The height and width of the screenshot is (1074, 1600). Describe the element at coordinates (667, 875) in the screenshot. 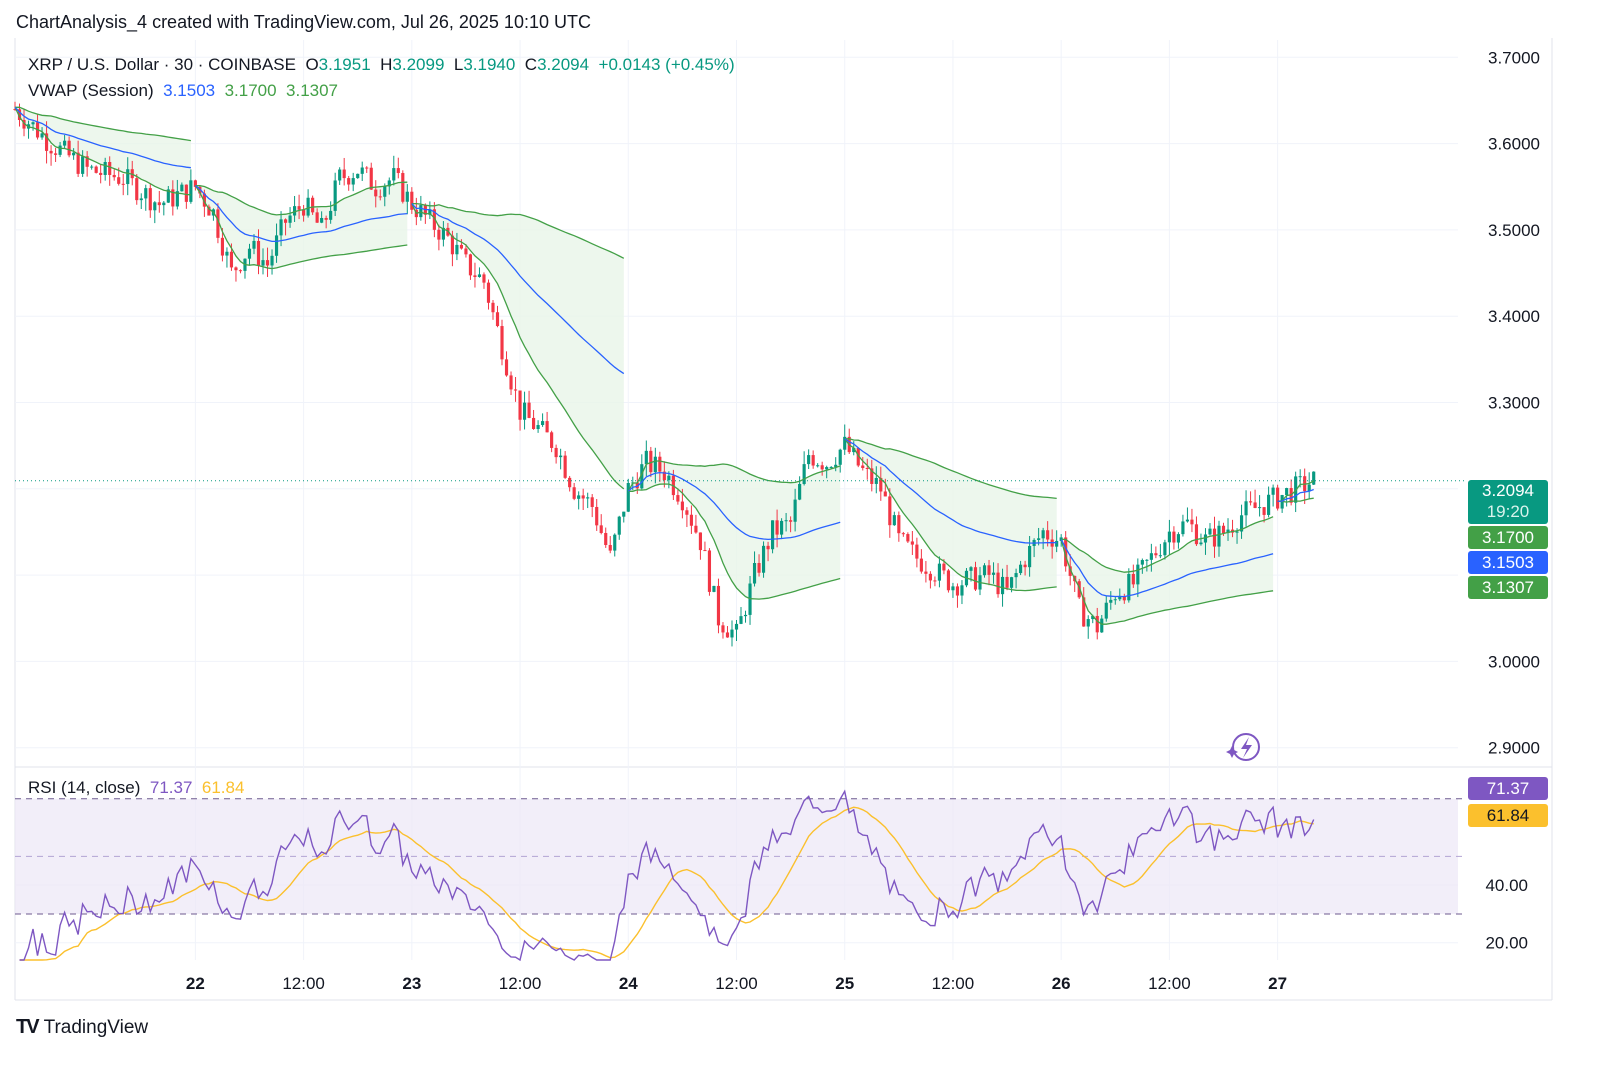

I see `rsi-line` at that location.